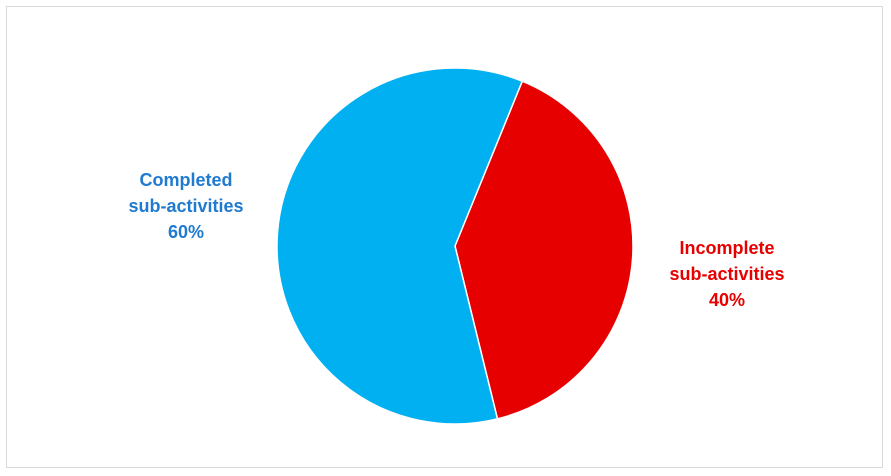  Describe the element at coordinates (186, 232) in the screenshot. I see `data-label-line: 60%` at that location.